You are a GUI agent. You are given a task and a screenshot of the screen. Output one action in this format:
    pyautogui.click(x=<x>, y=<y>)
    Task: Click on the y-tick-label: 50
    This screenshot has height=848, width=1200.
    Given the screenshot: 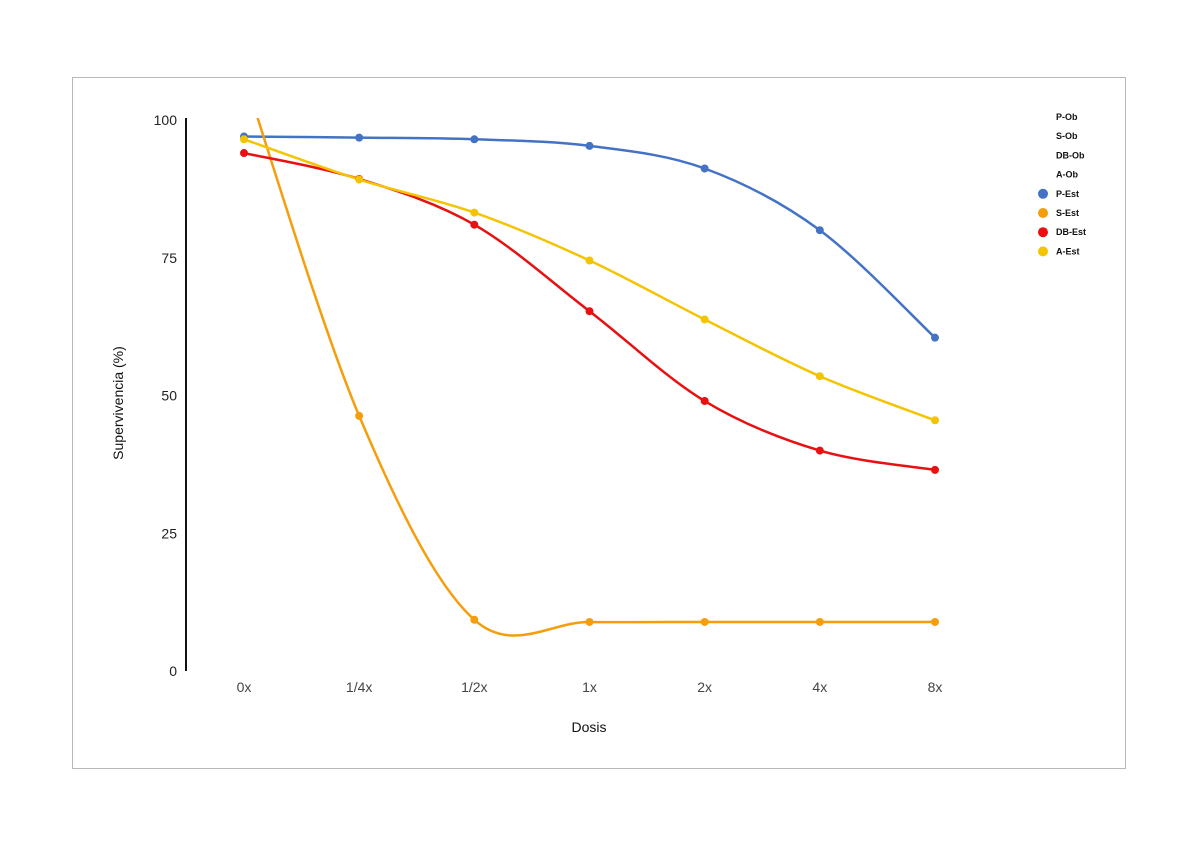 What is the action you would take?
    pyautogui.click(x=169, y=396)
    